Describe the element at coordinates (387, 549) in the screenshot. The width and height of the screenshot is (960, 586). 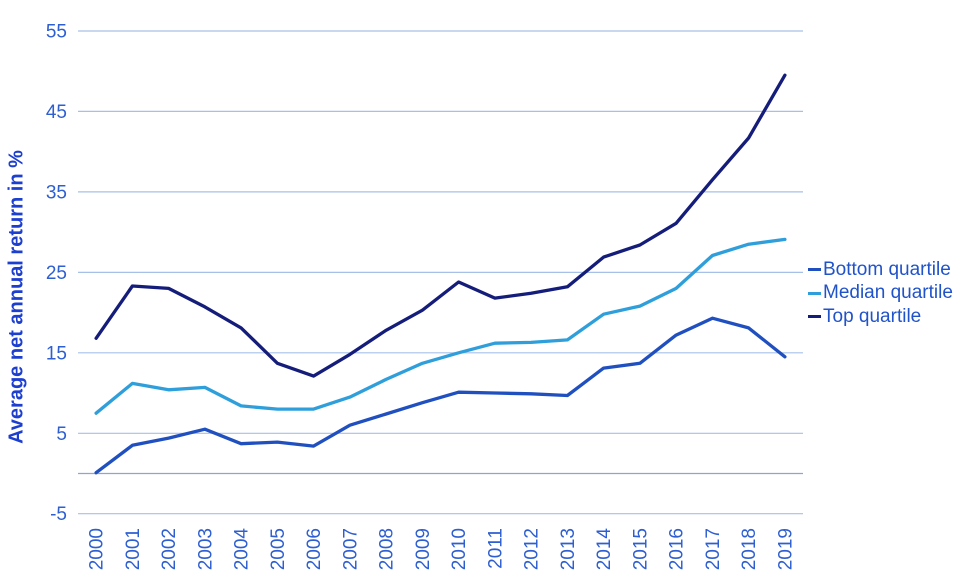
I see `x-tick-label: 2008` at that location.